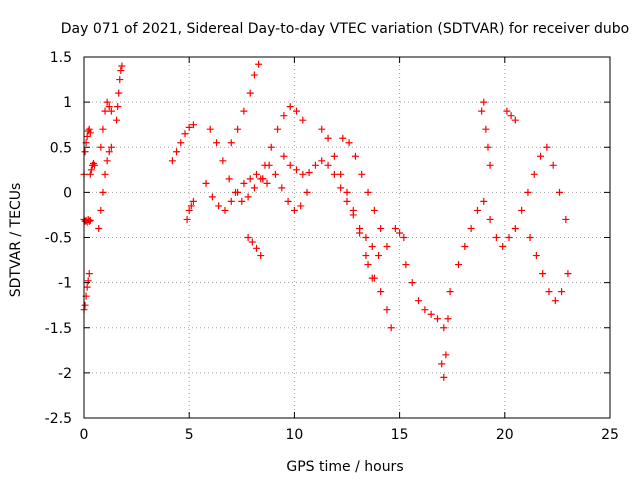 This screenshot has height=480, width=640. I want to click on series-arc-w, so click(487, 233).